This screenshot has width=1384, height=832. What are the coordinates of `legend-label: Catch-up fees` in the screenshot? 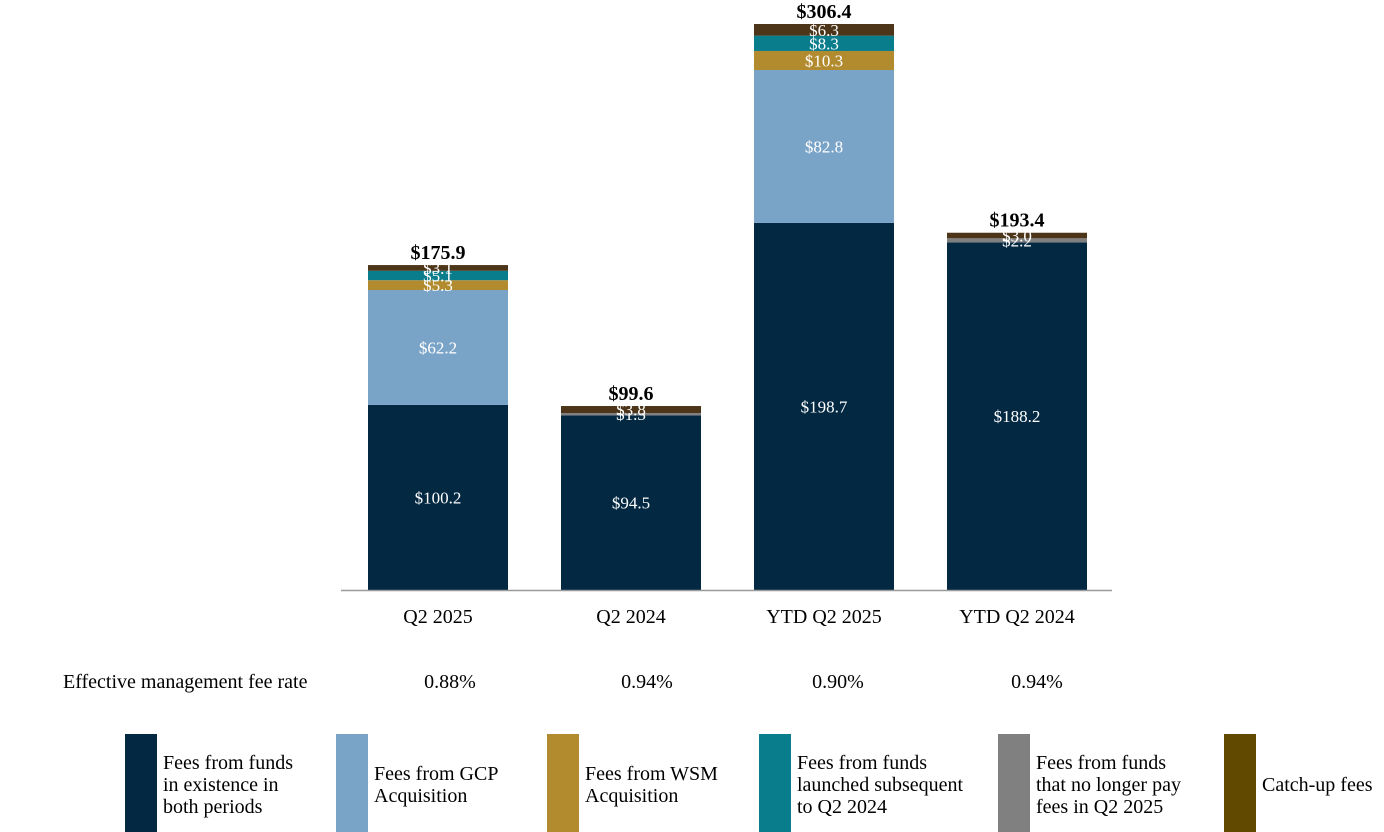 It's located at (1317, 785).